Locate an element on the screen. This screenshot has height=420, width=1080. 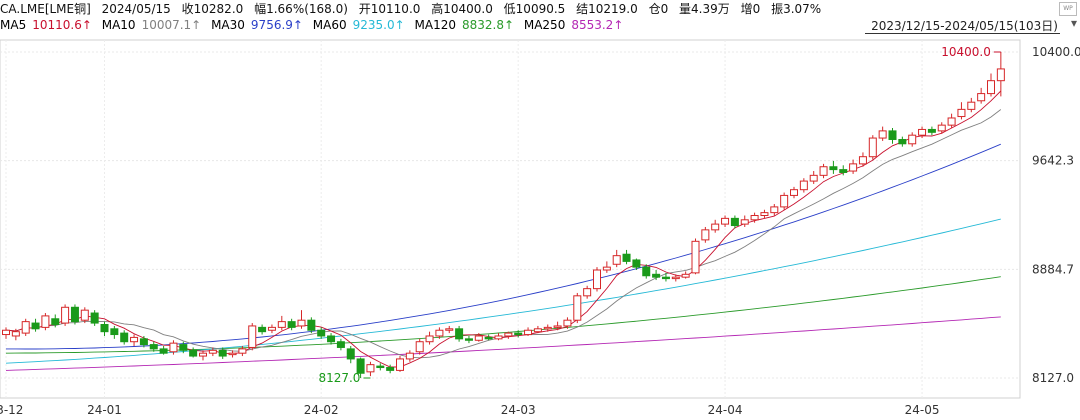
max-annotation: 10400.0 is located at coordinates (966, 52).